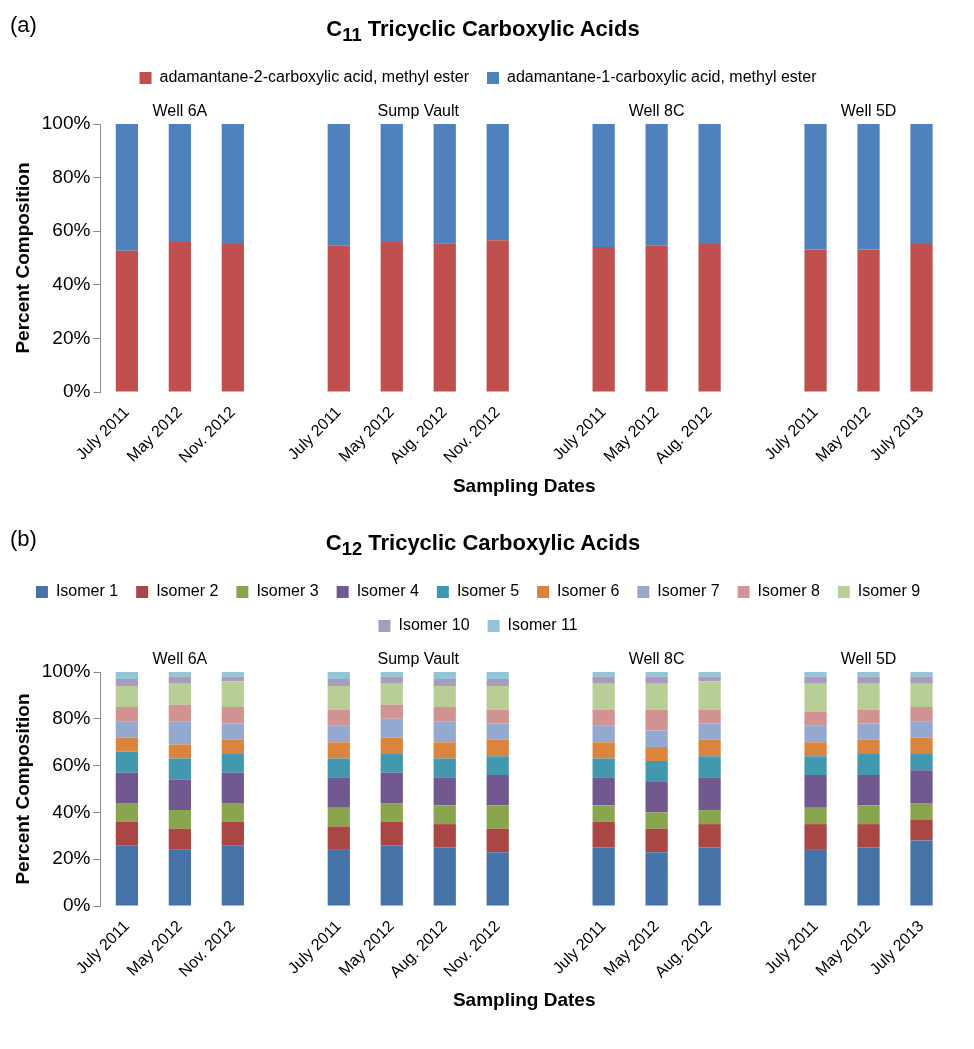 The image size is (974, 1049). What do you see at coordinates (71, 811) in the screenshot?
I see `y-tick-label: 40%` at bounding box center [71, 811].